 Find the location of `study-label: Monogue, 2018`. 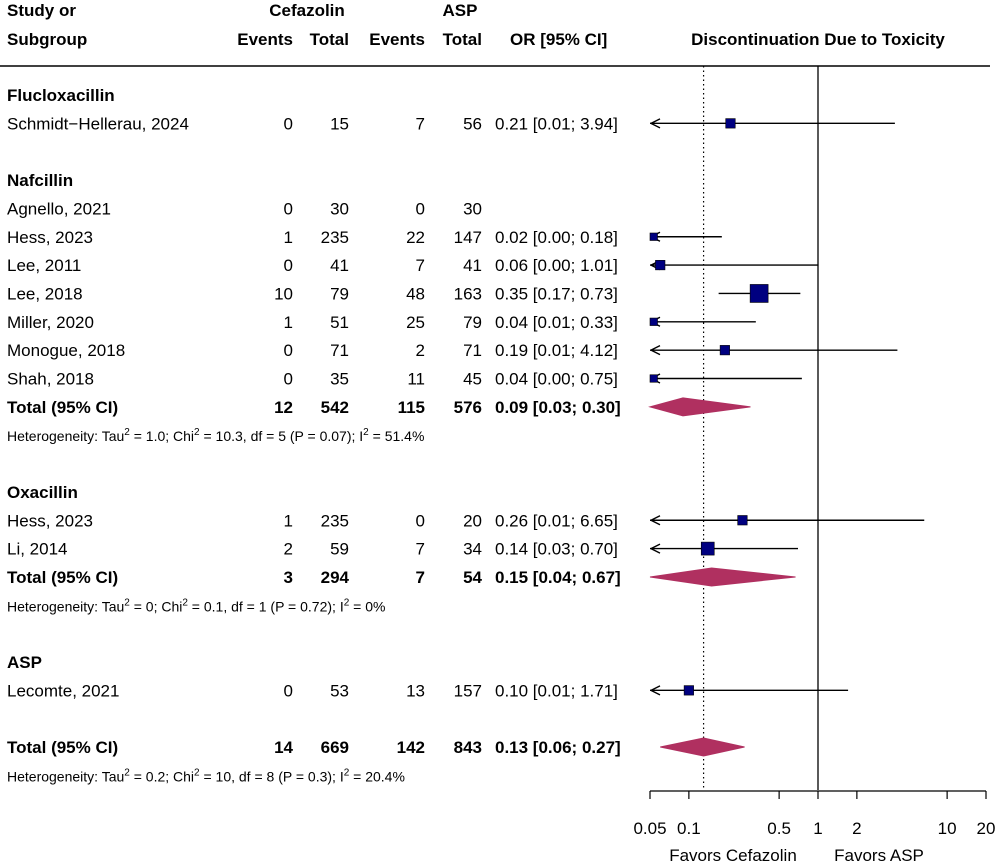

study-label: Monogue, 2018 is located at coordinates (66, 350).